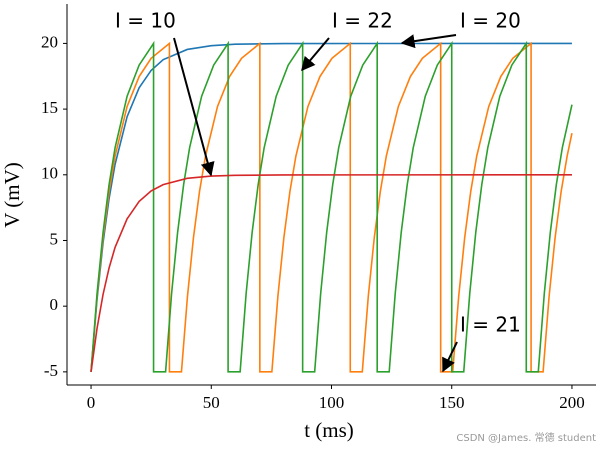 The width and height of the screenshot is (600, 449). I want to click on y-axis-label: V (mV), so click(12, 195).